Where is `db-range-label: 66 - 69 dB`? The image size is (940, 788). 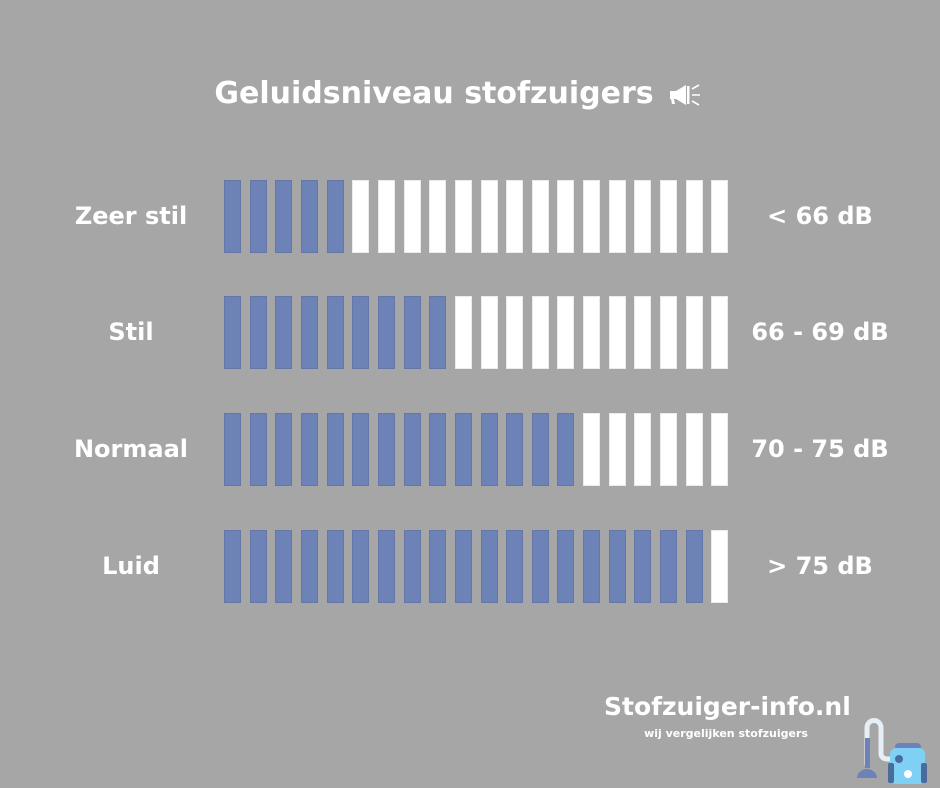
db-range-label: 66 - 69 dB is located at coordinates (820, 332).